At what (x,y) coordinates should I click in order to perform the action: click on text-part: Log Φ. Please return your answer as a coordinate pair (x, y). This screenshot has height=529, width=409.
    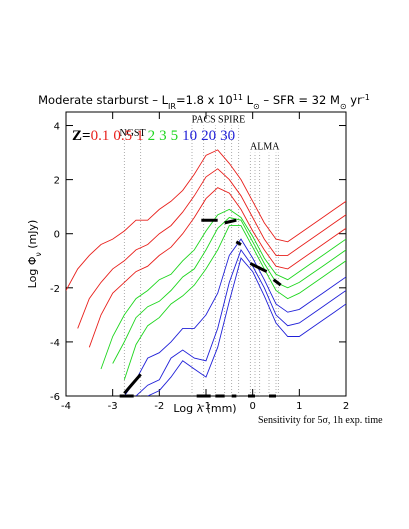
    Looking at the image, I should click on (32, 272).